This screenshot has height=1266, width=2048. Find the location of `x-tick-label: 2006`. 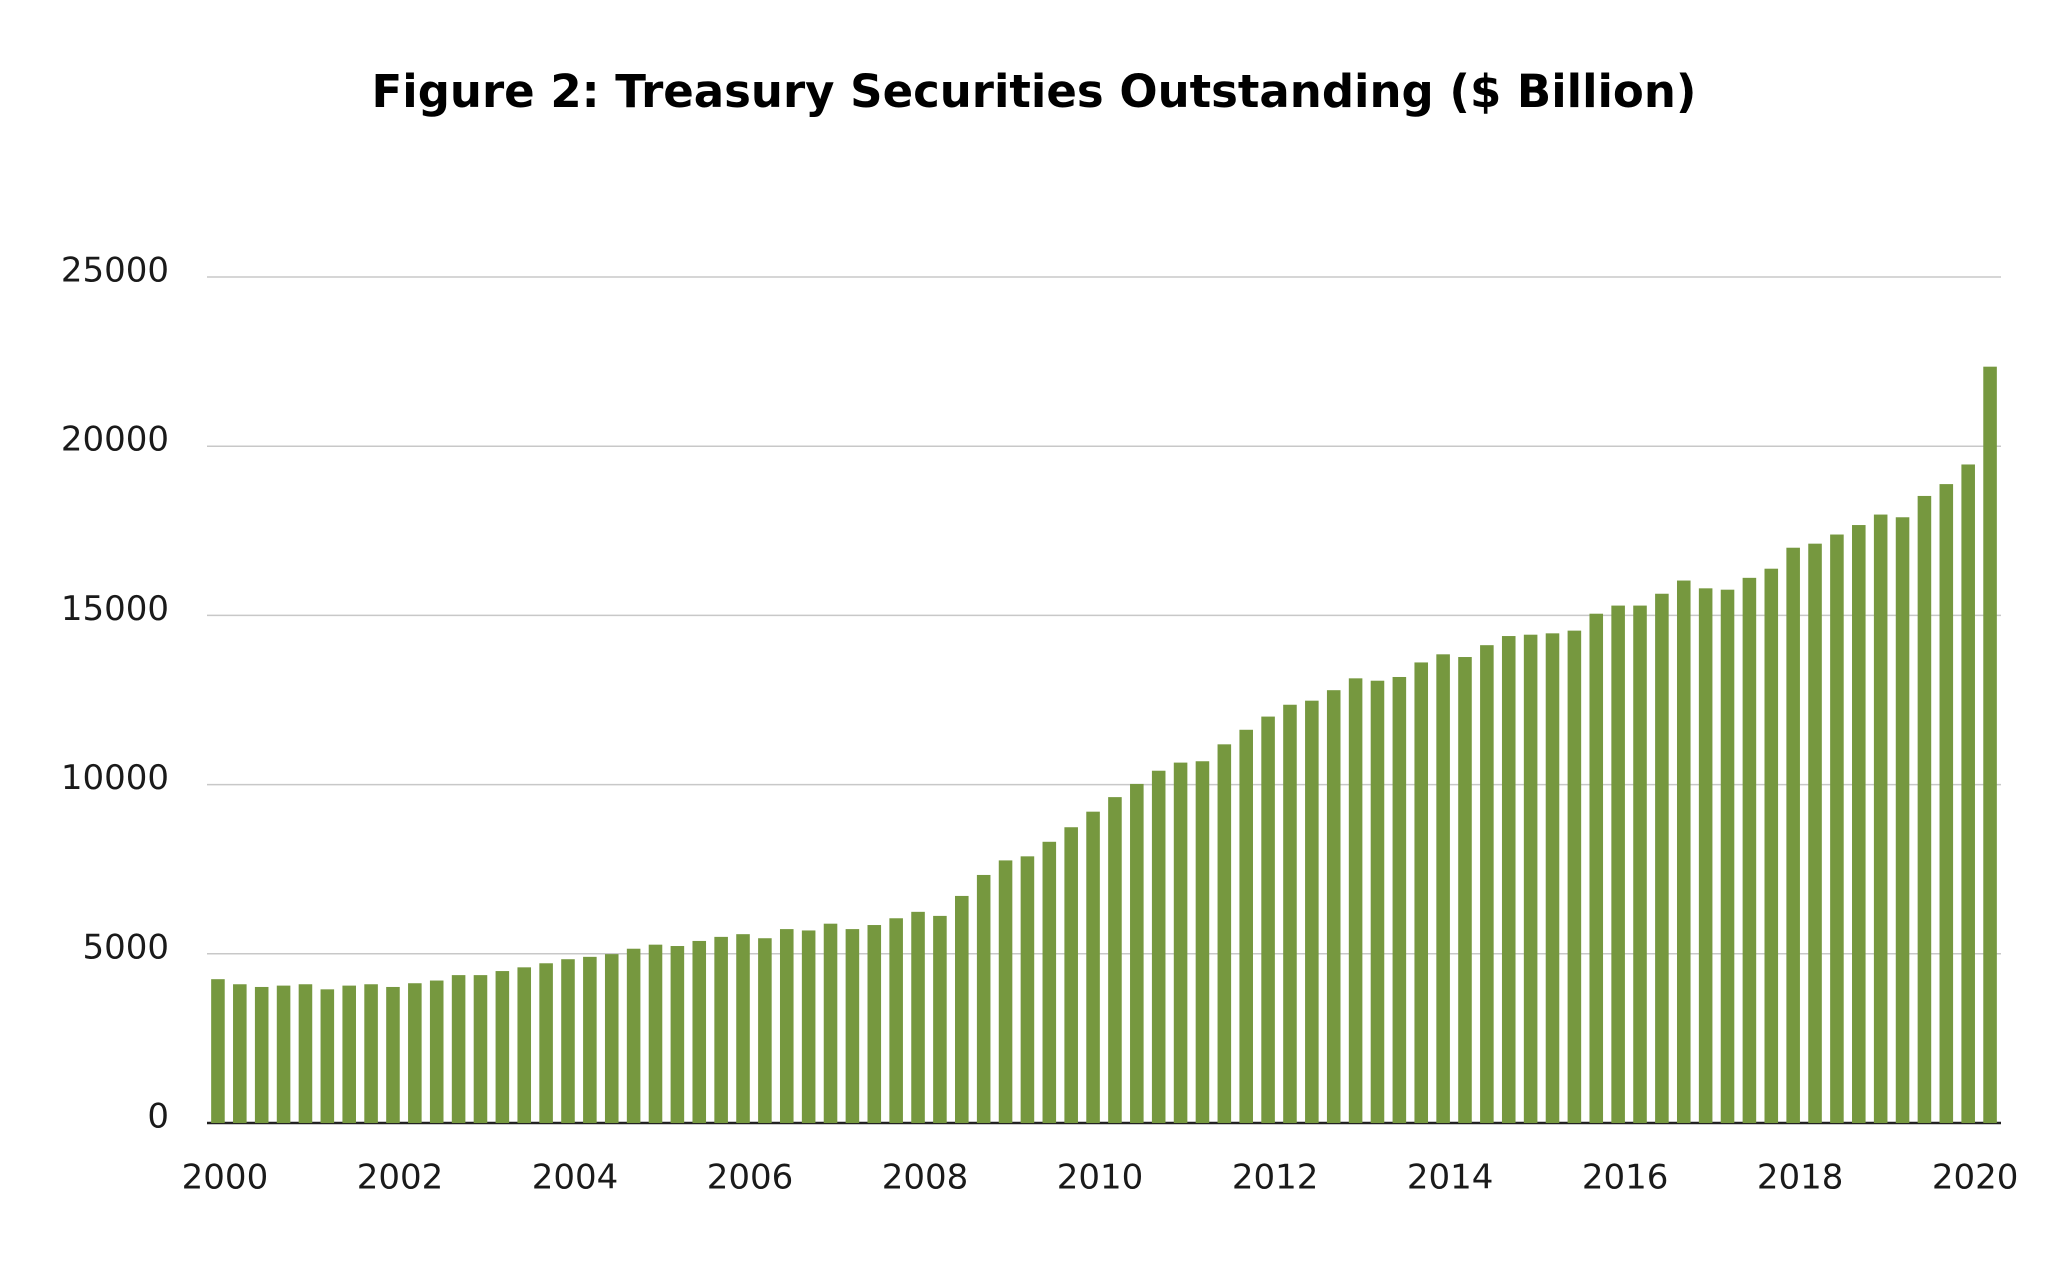

x-tick-label: 2006 is located at coordinates (750, 1178).